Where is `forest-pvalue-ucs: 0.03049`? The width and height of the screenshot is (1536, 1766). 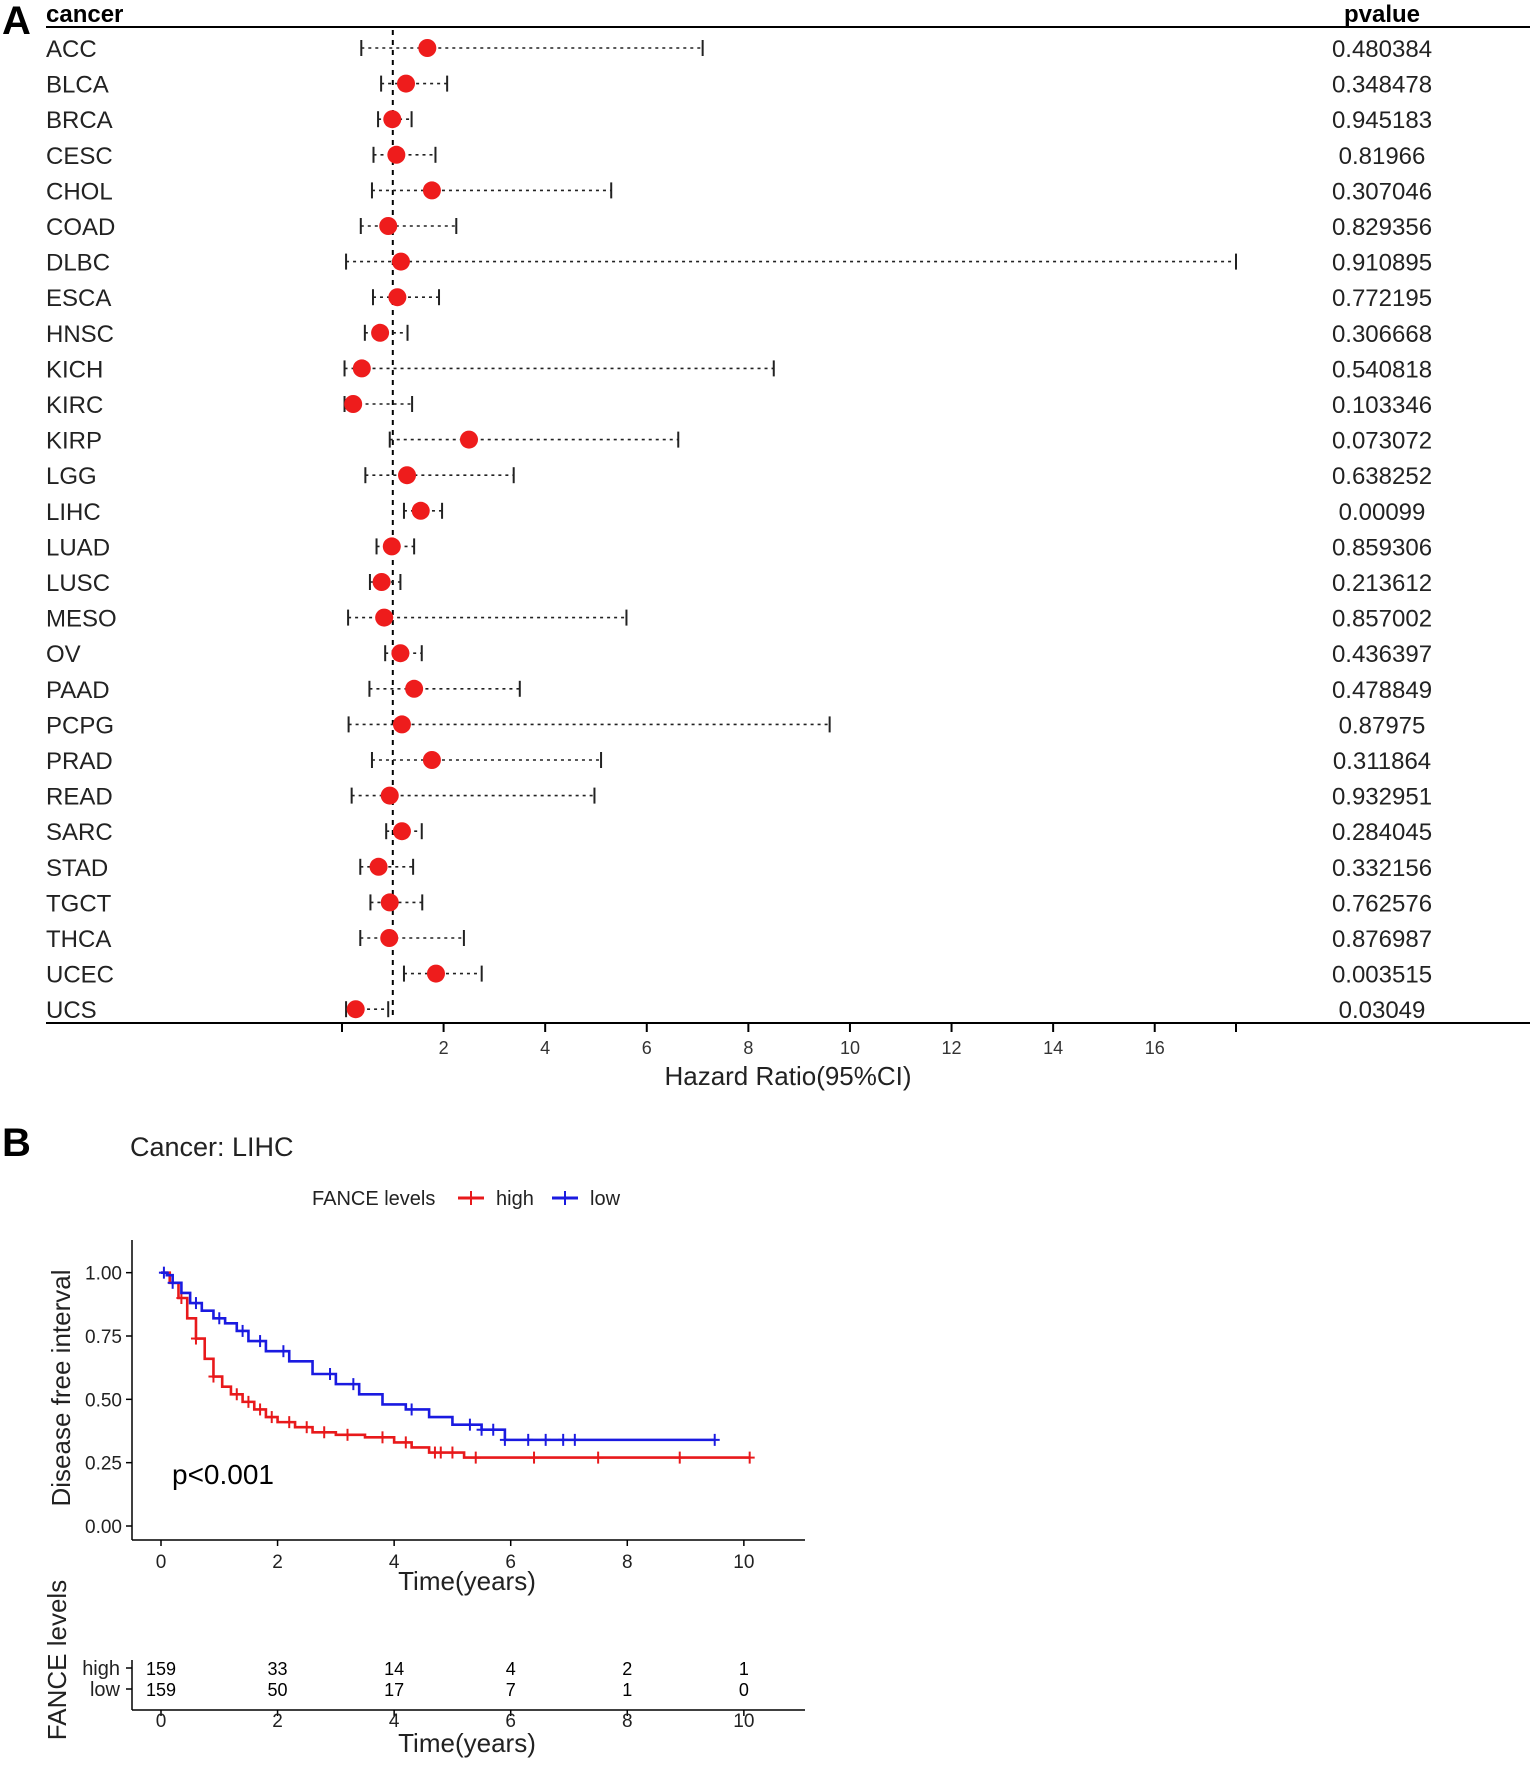
forest-pvalue-ucs: 0.03049 is located at coordinates (1382, 1010).